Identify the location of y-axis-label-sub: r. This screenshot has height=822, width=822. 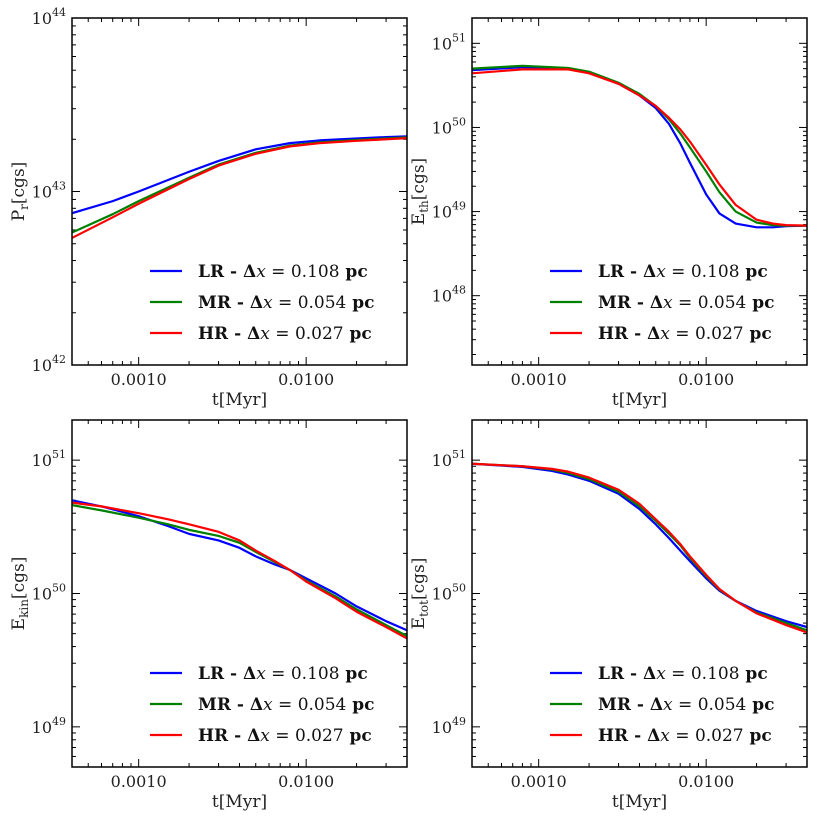
(24, 207).